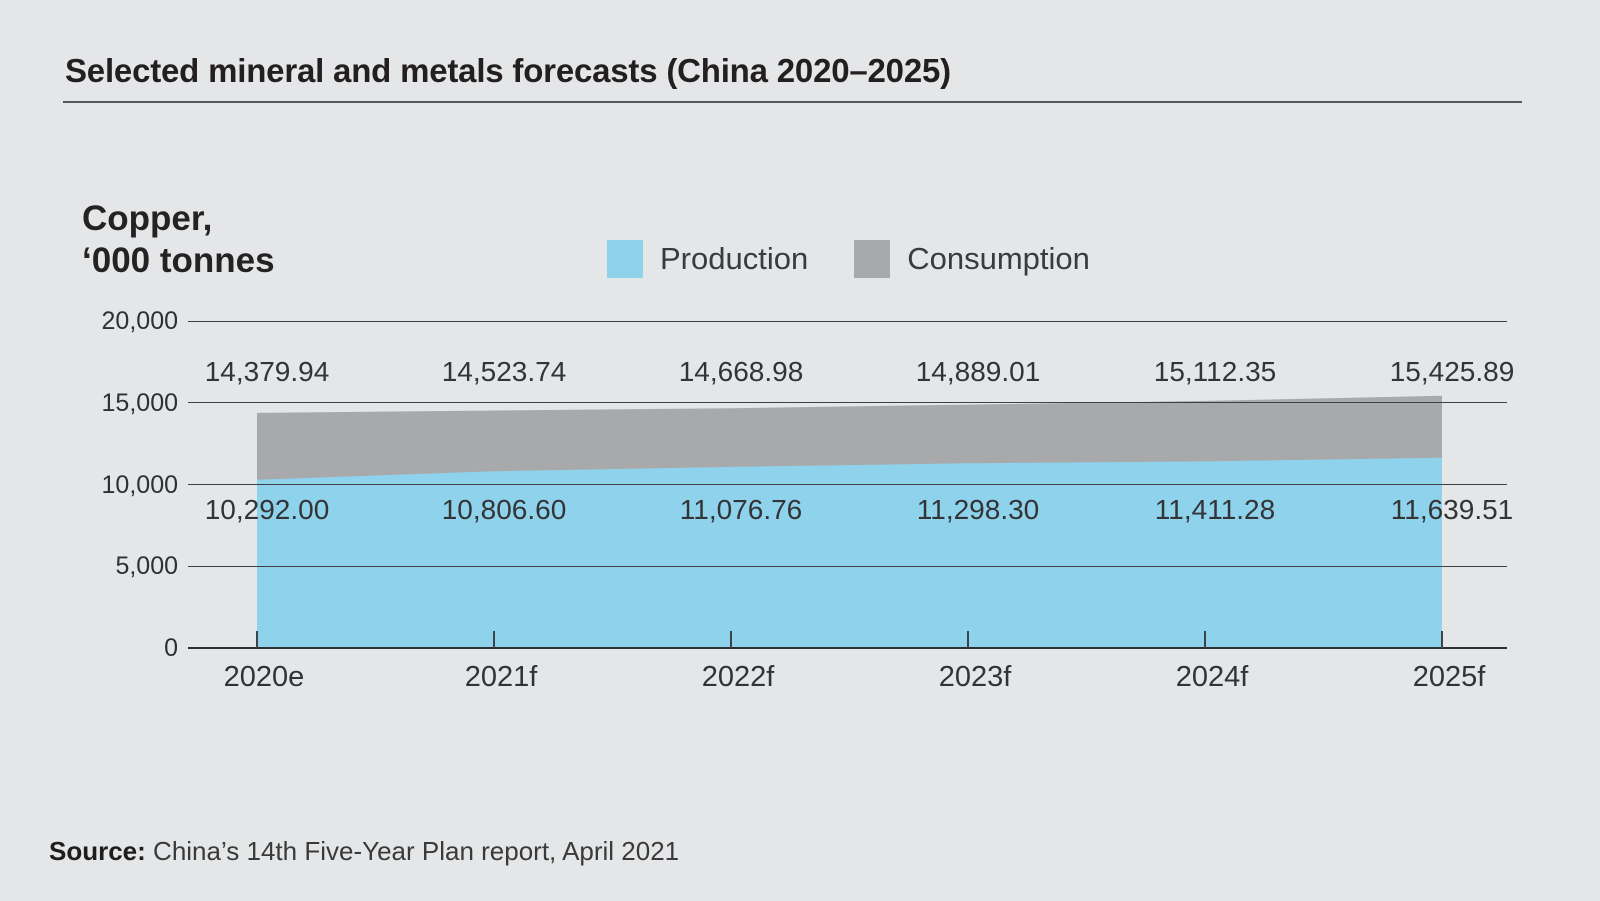 Image resolution: width=1600 pixels, height=901 pixels. Describe the element at coordinates (1215, 509) in the screenshot. I see `production-value-label: 11,411.28` at that location.